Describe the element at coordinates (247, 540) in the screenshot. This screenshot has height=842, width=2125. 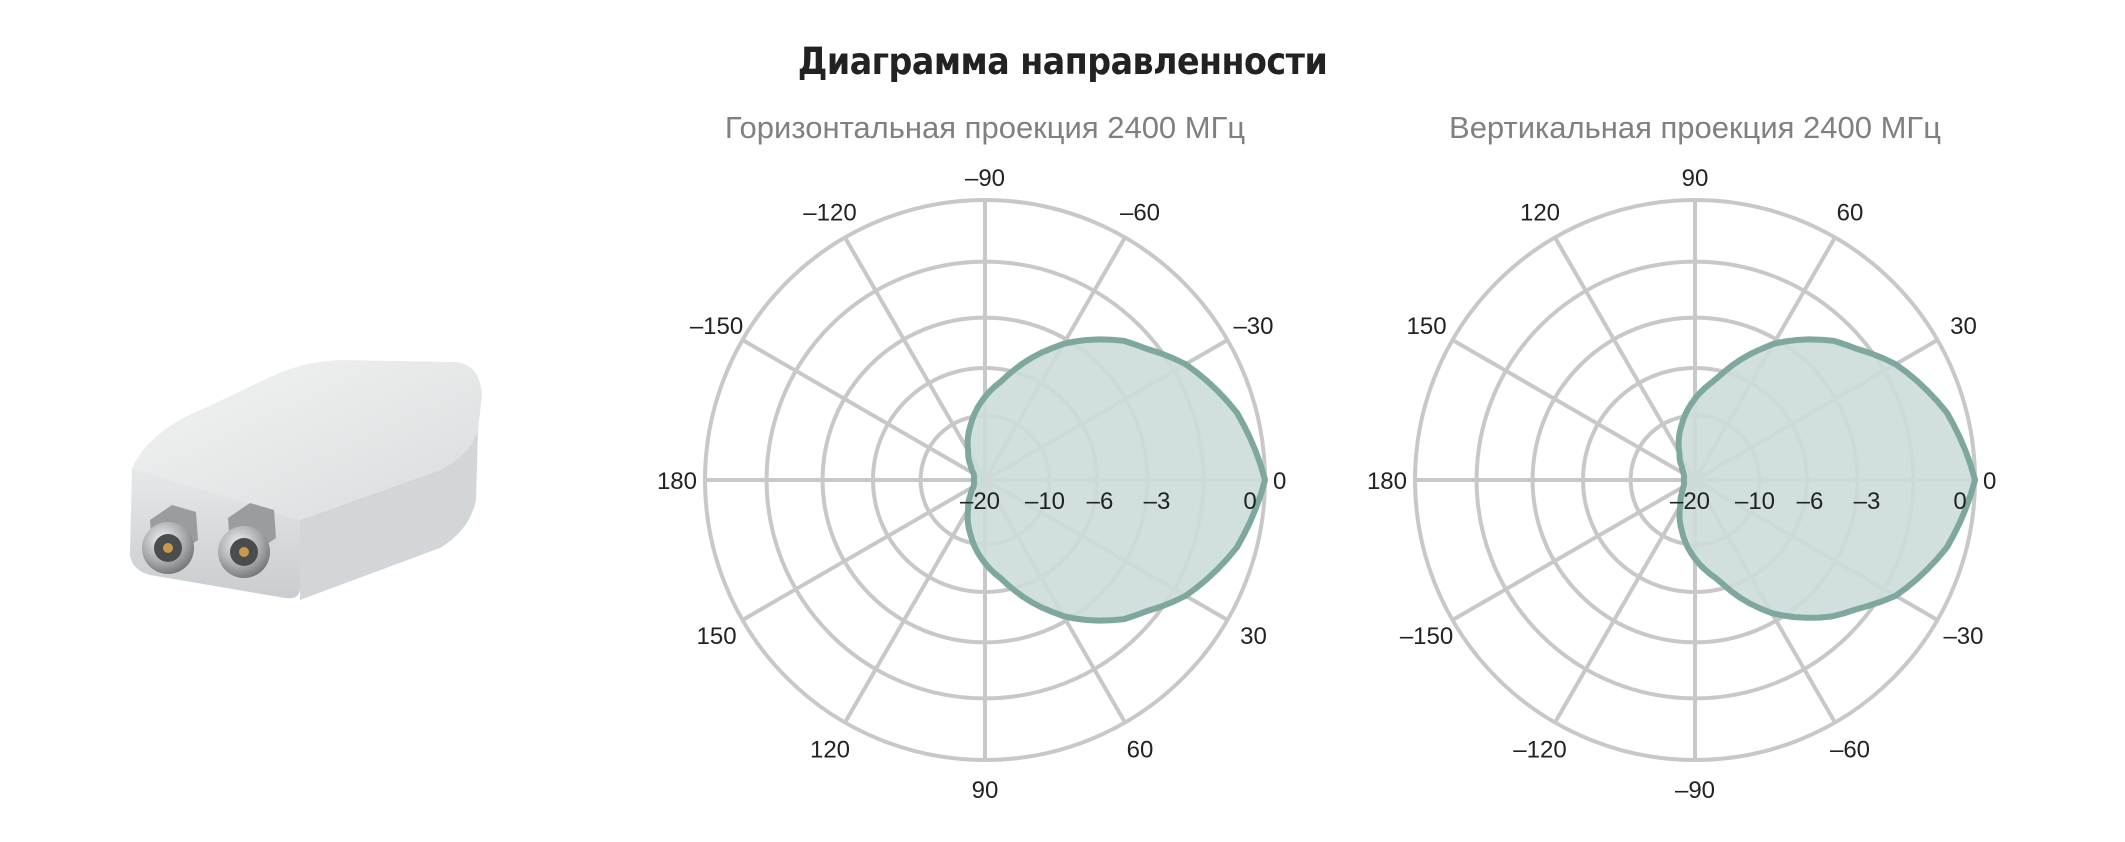
I see `connector-right` at that location.